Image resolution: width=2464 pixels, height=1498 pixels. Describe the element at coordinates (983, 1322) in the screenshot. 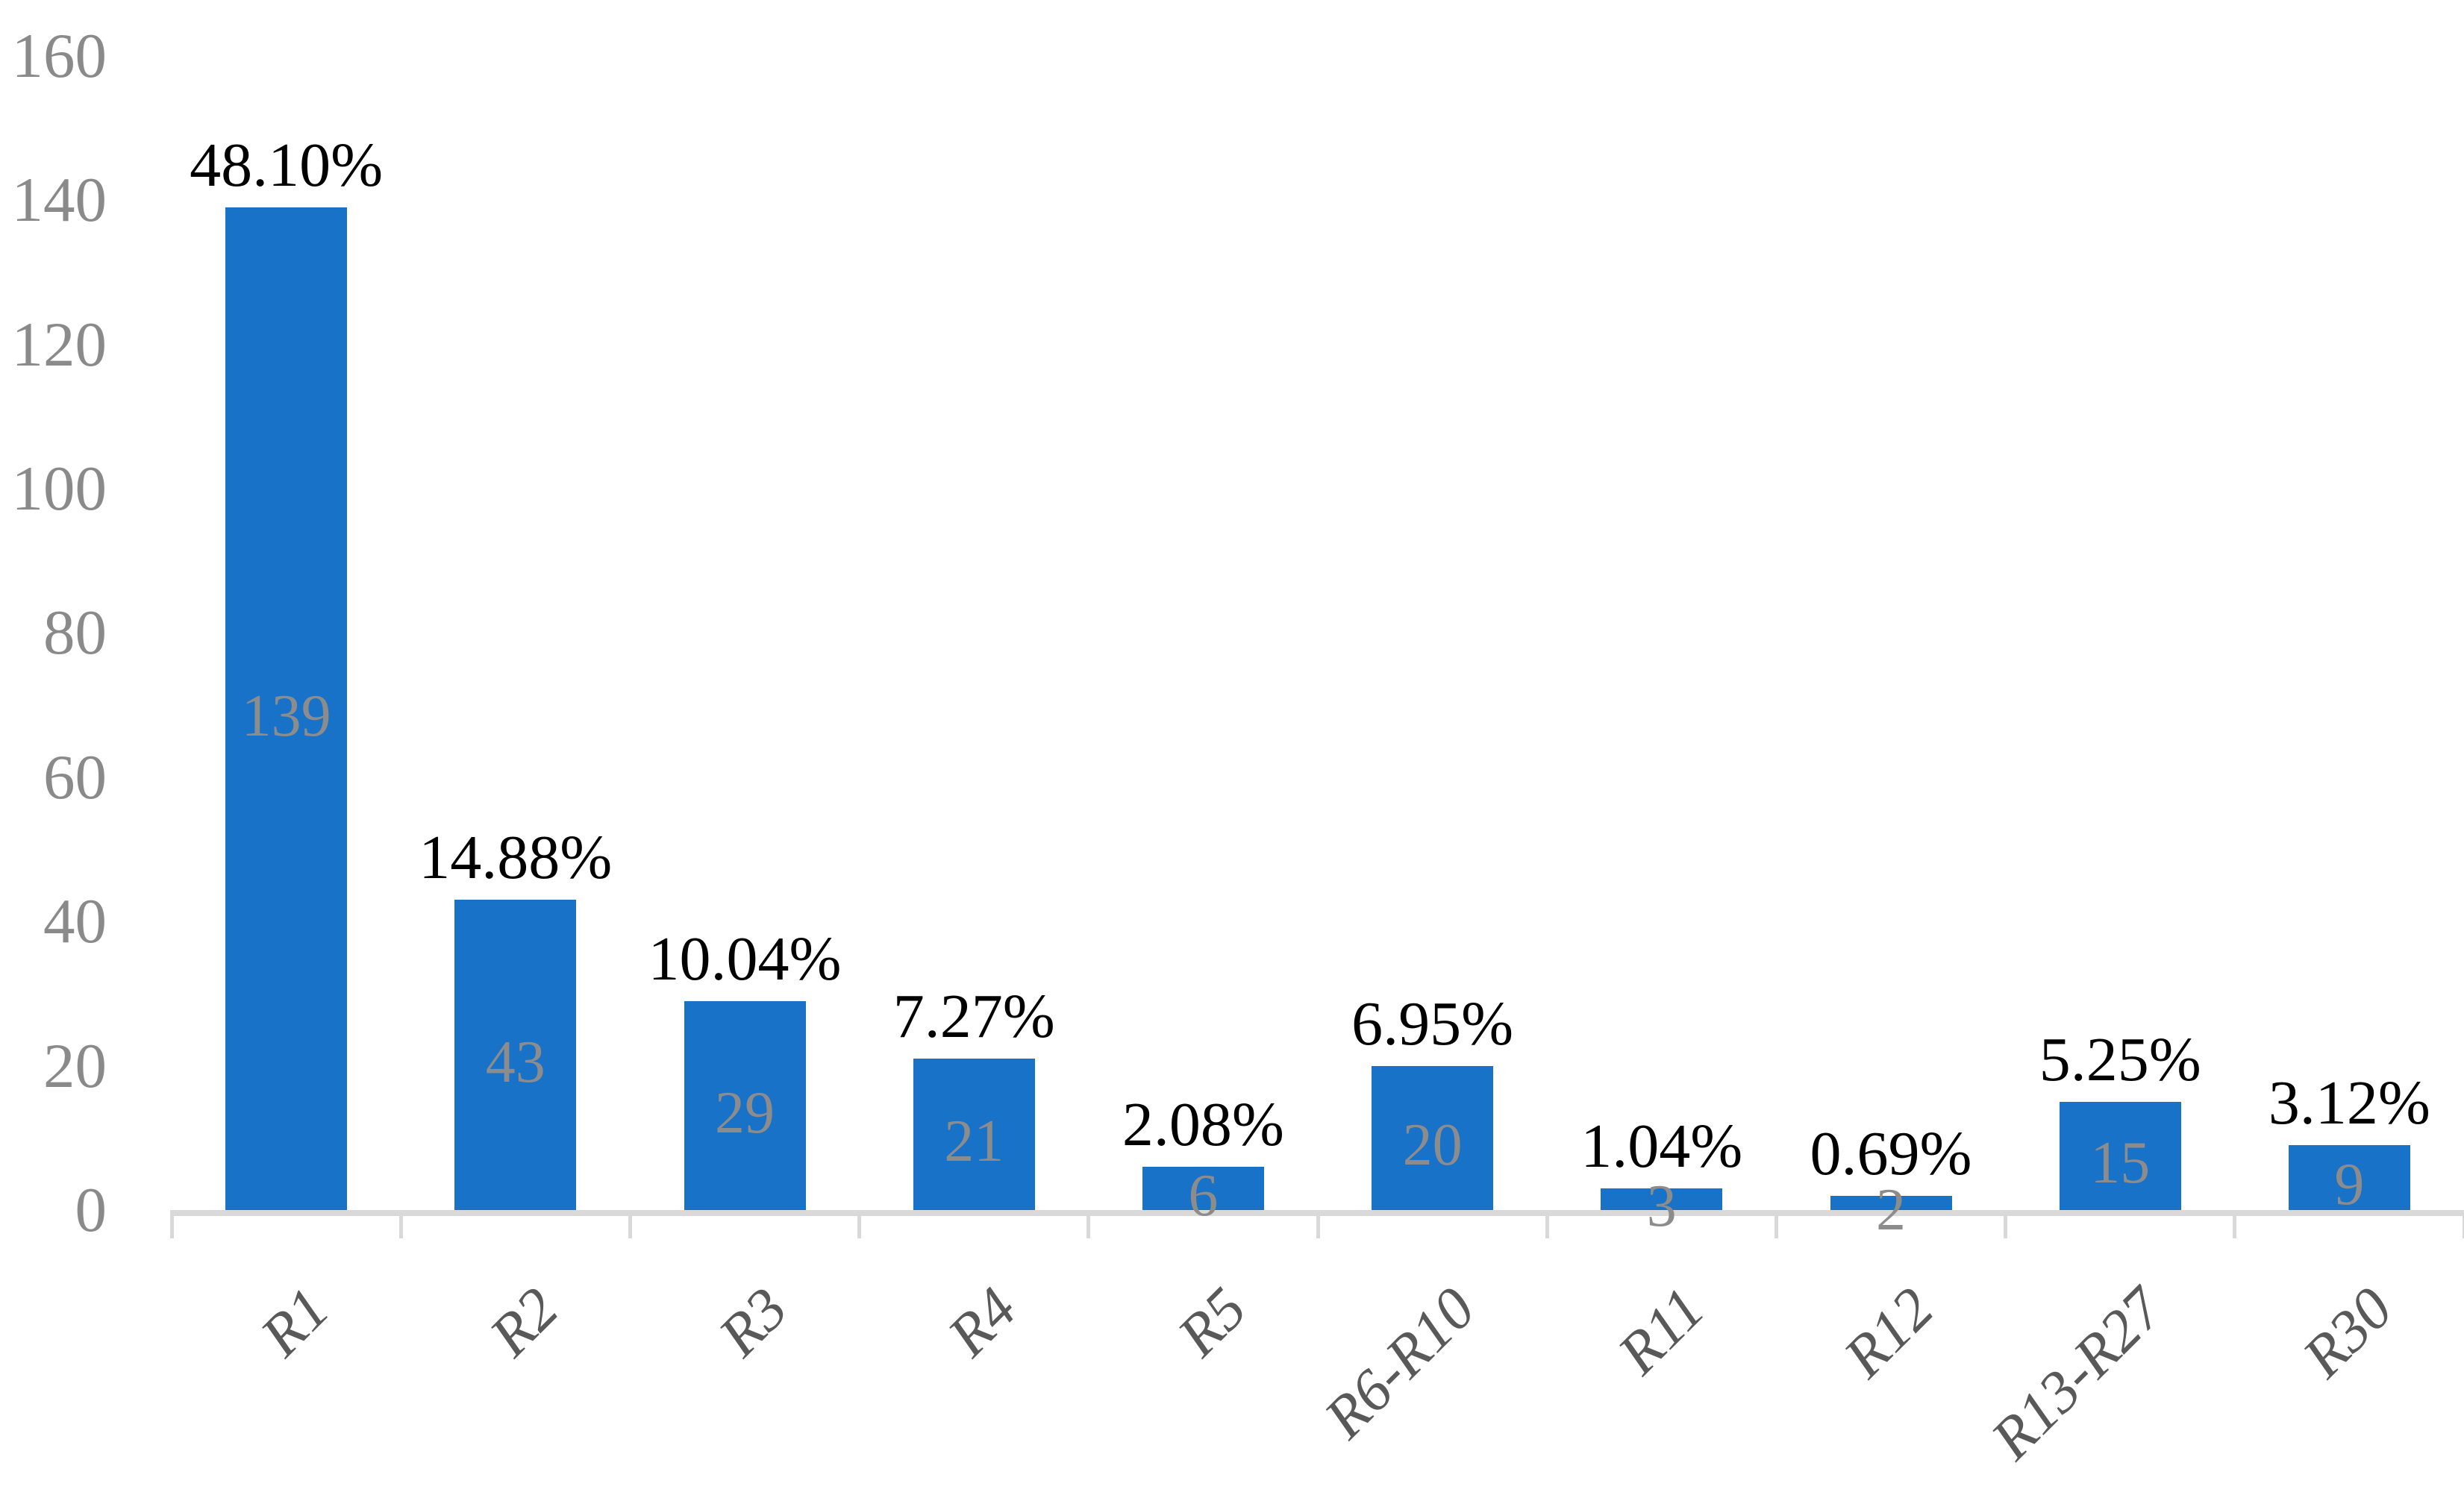

I see `x-axis-label-R4: R4` at that location.